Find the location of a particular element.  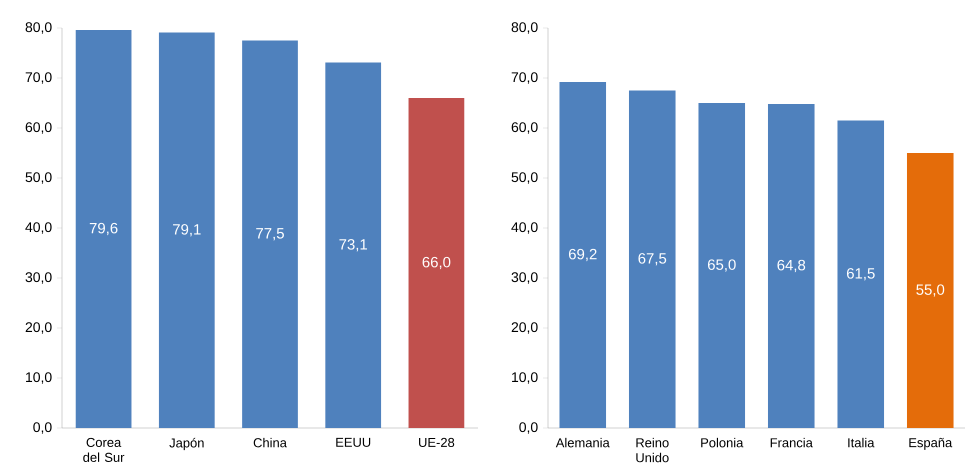

x-tick-label: Polonia is located at coordinates (722, 443).